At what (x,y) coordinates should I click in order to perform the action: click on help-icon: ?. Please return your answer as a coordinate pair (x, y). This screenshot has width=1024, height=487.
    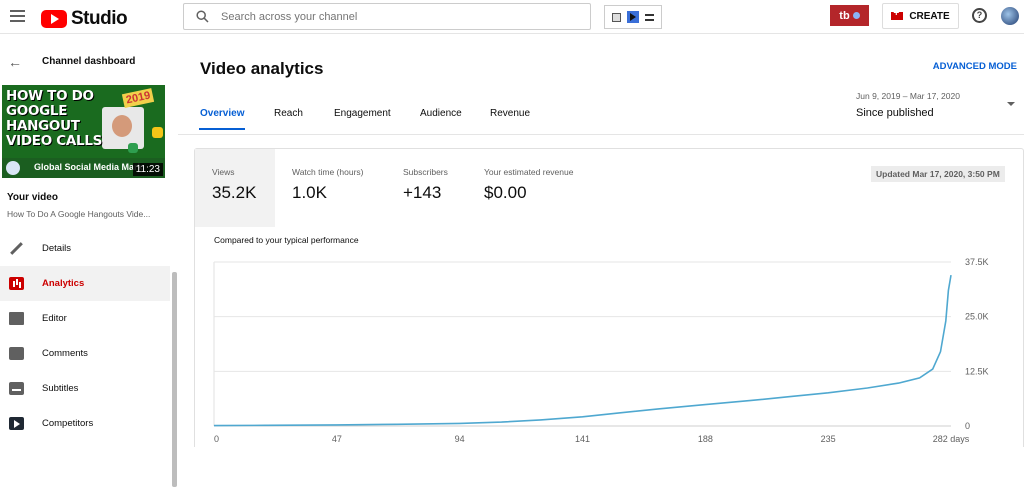
    Looking at the image, I should click on (979, 15).